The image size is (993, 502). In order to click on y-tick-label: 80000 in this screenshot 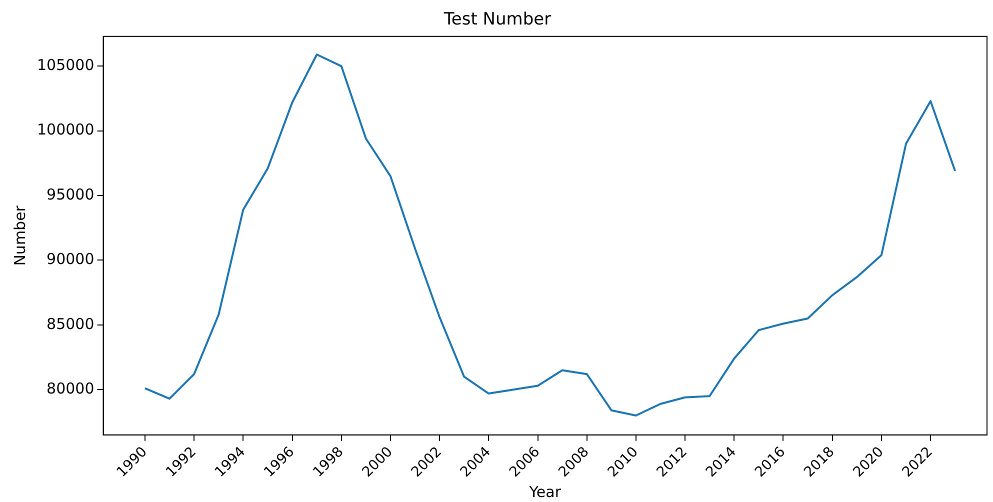, I will do `click(70, 389)`.